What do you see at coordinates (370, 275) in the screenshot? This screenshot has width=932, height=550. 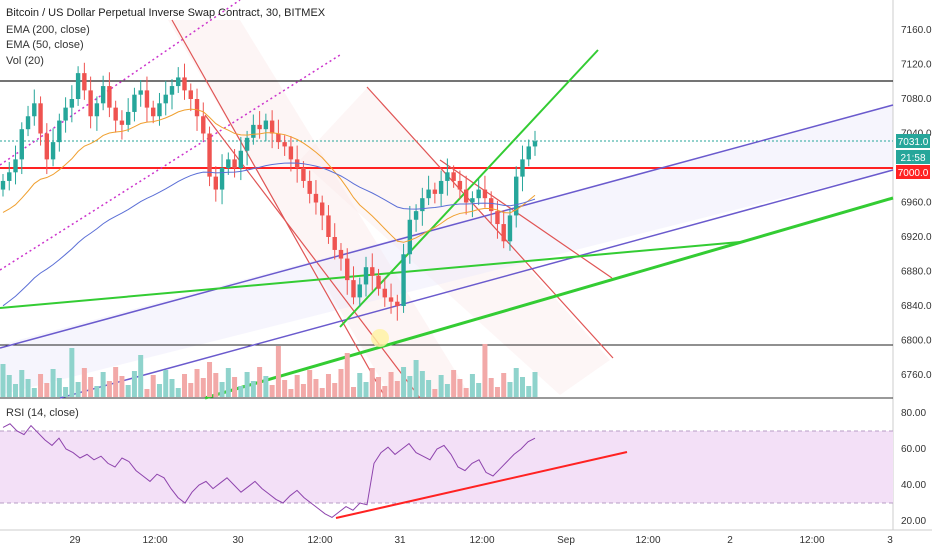 I see `green-line-flat` at bounding box center [370, 275].